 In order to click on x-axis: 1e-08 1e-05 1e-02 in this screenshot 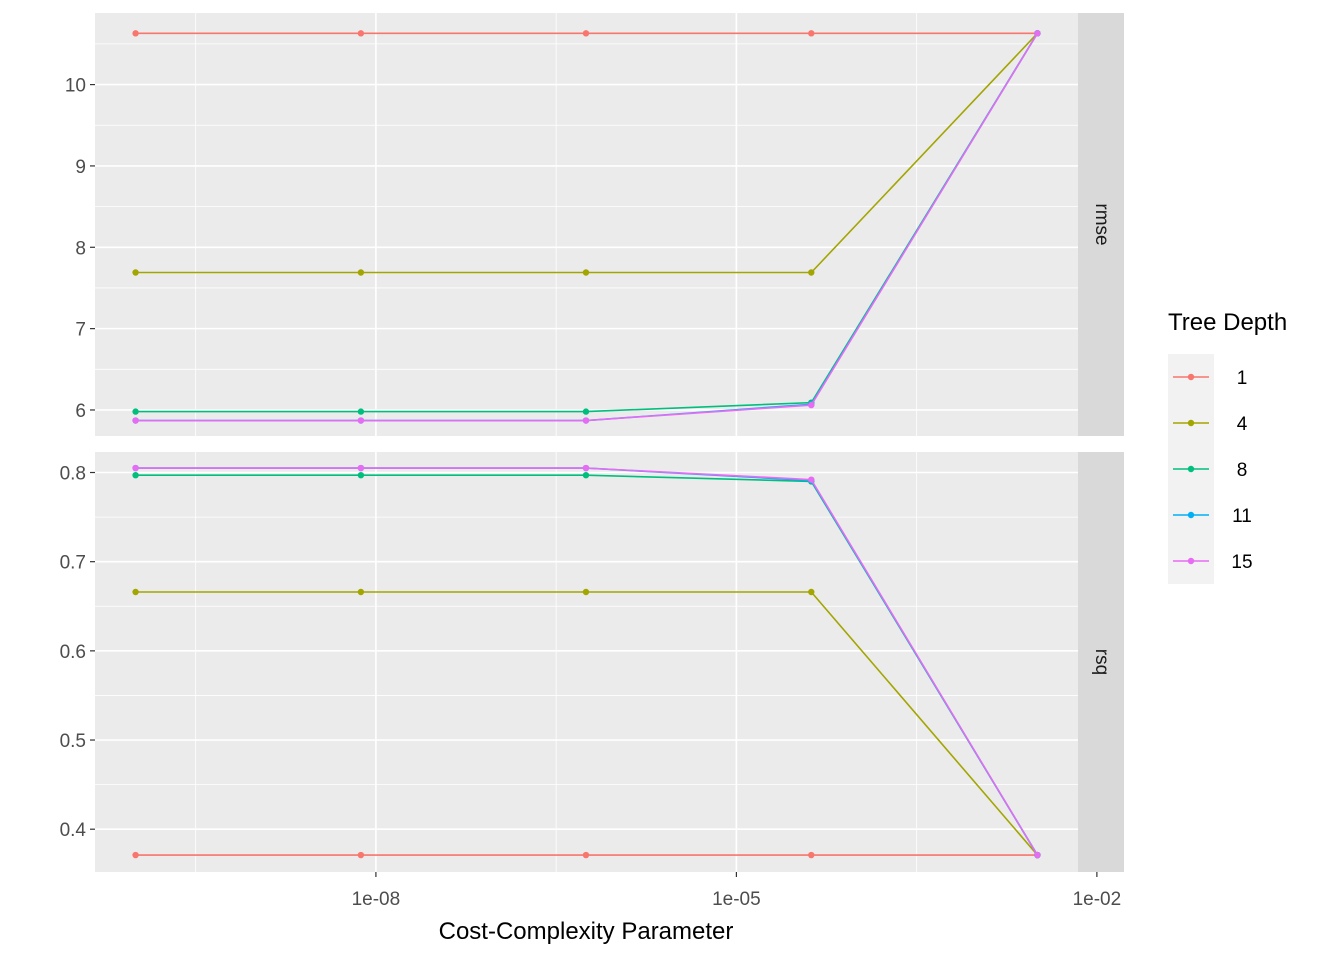, I will do `click(737, 891)`.